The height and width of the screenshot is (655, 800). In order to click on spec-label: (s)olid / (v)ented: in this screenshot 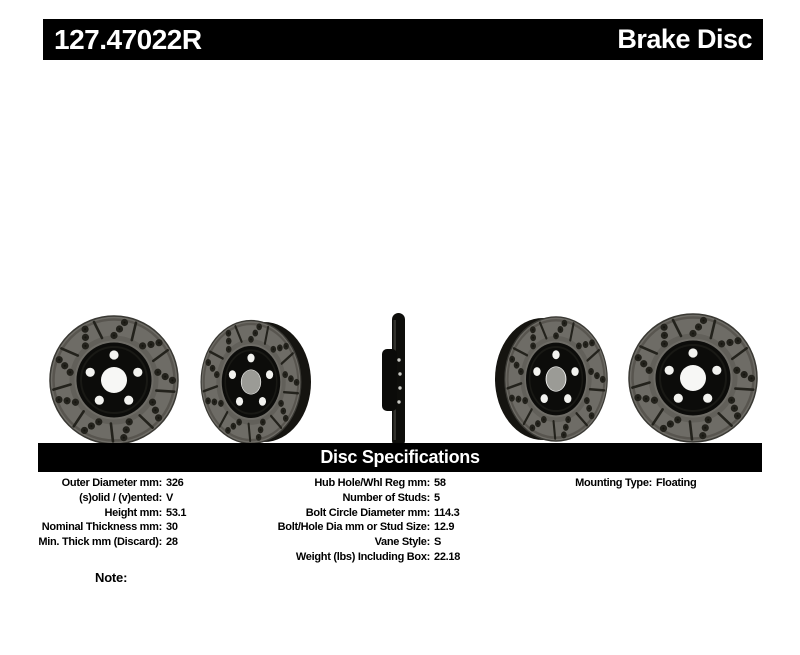, I will do `click(120, 498)`.